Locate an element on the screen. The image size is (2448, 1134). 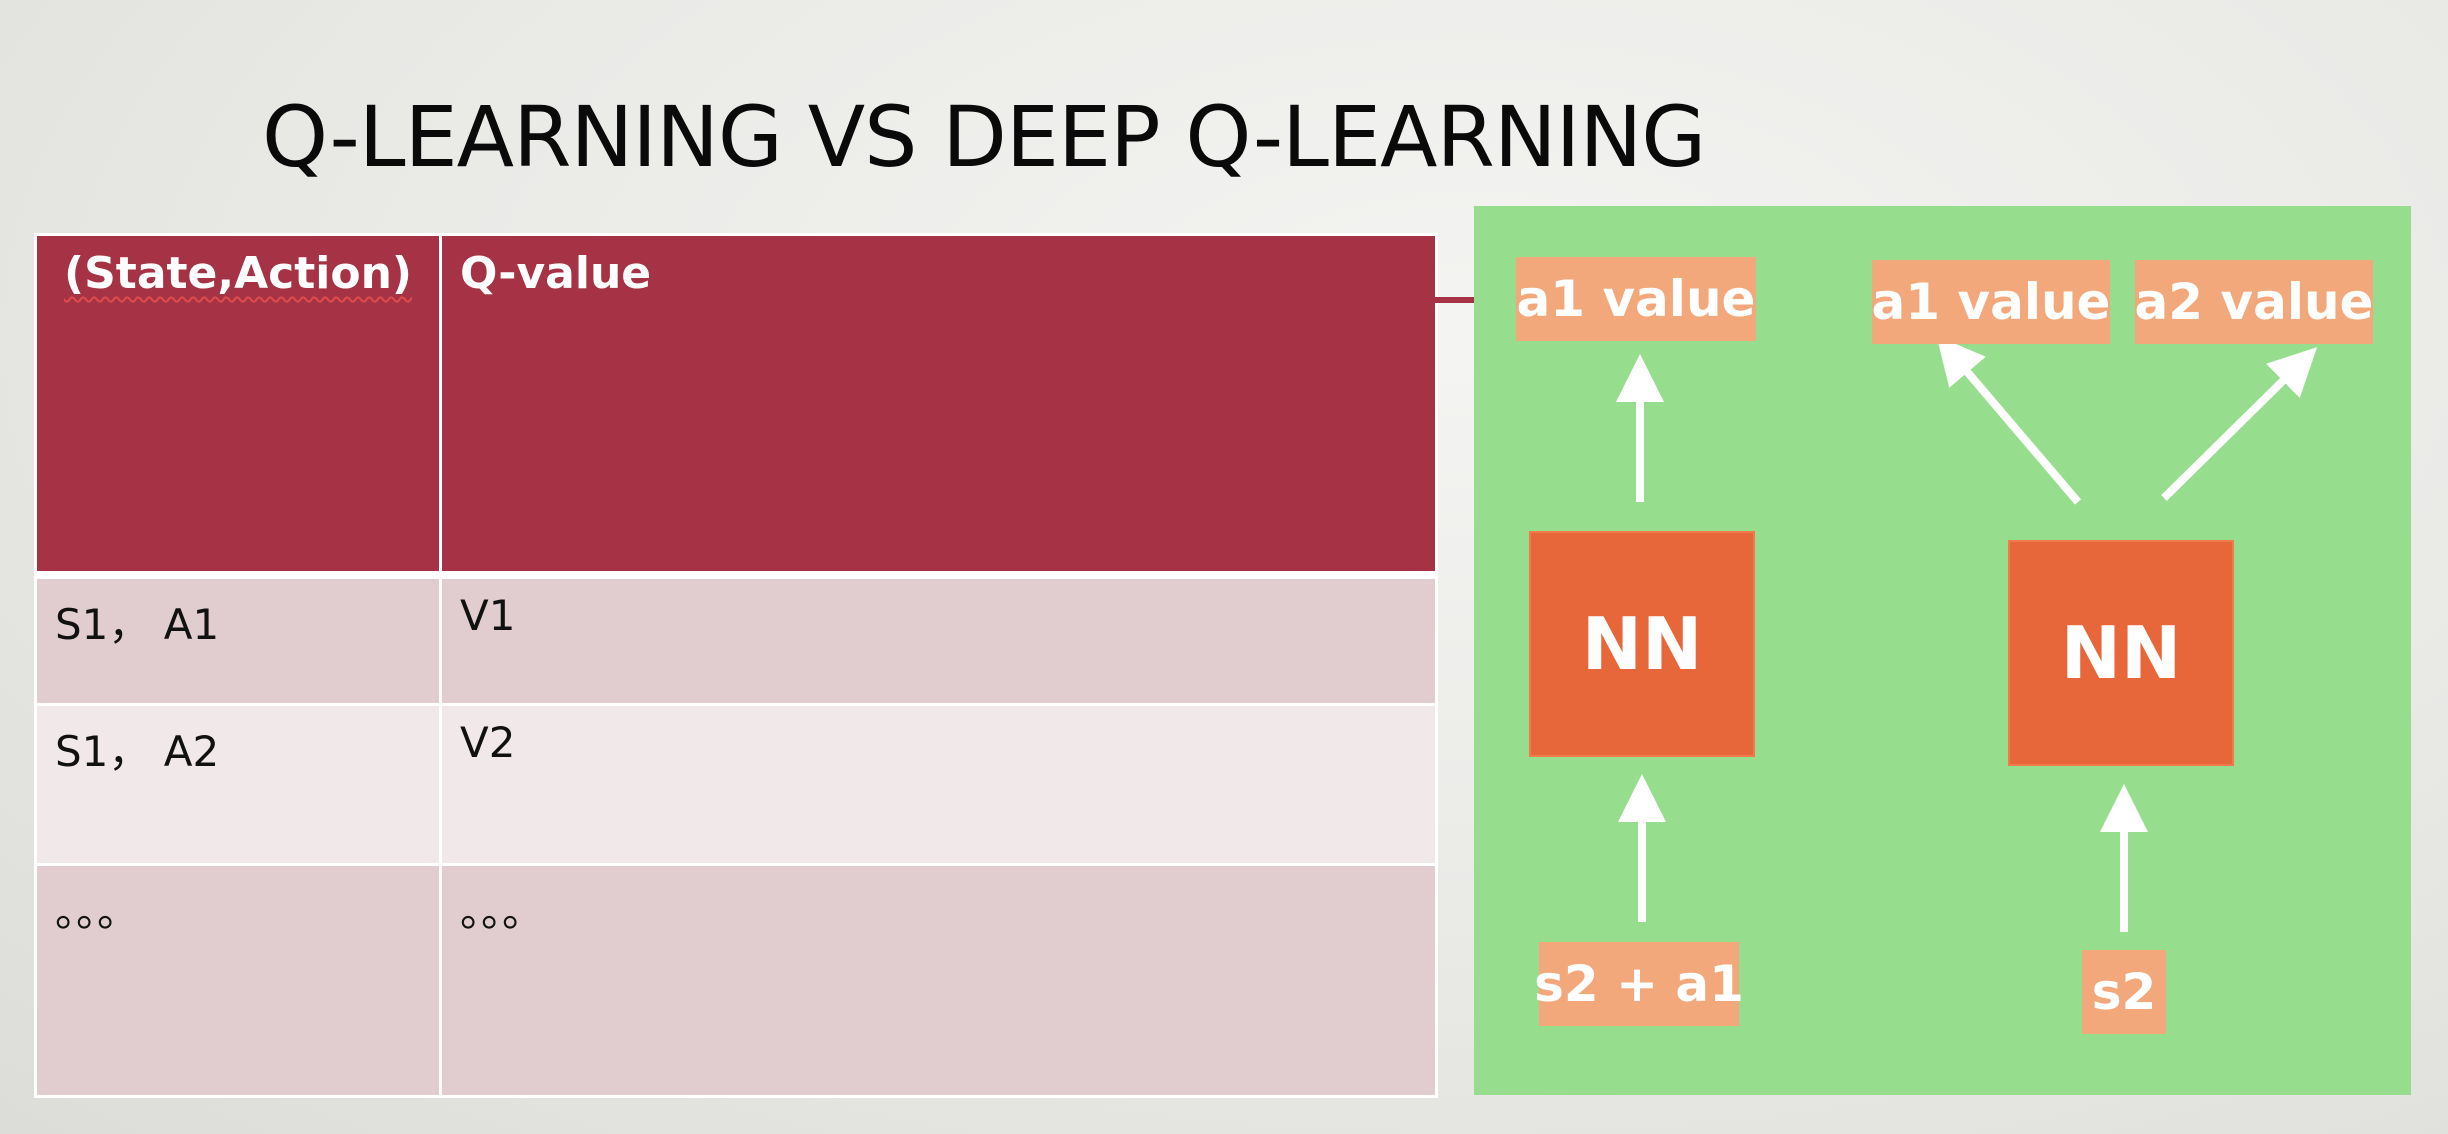
arrow-right-output-a1 is located at coordinates (2009, 420).